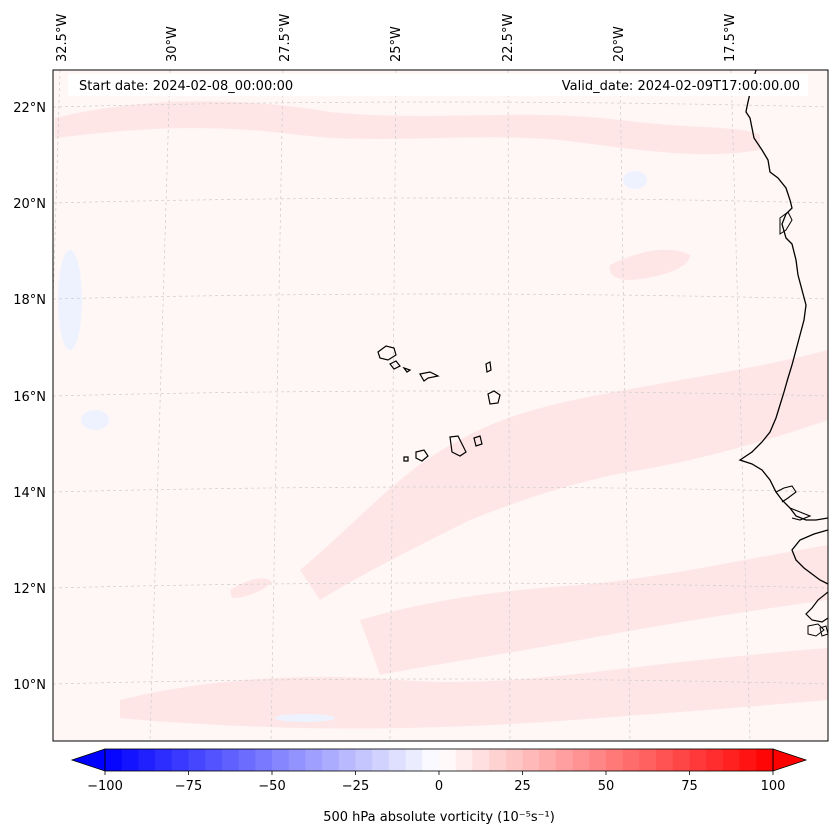 The height and width of the screenshot is (839, 837). What do you see at coordinates (251, 588) in the screenshot?
I see `band-west` at bounding box center [251, 588].